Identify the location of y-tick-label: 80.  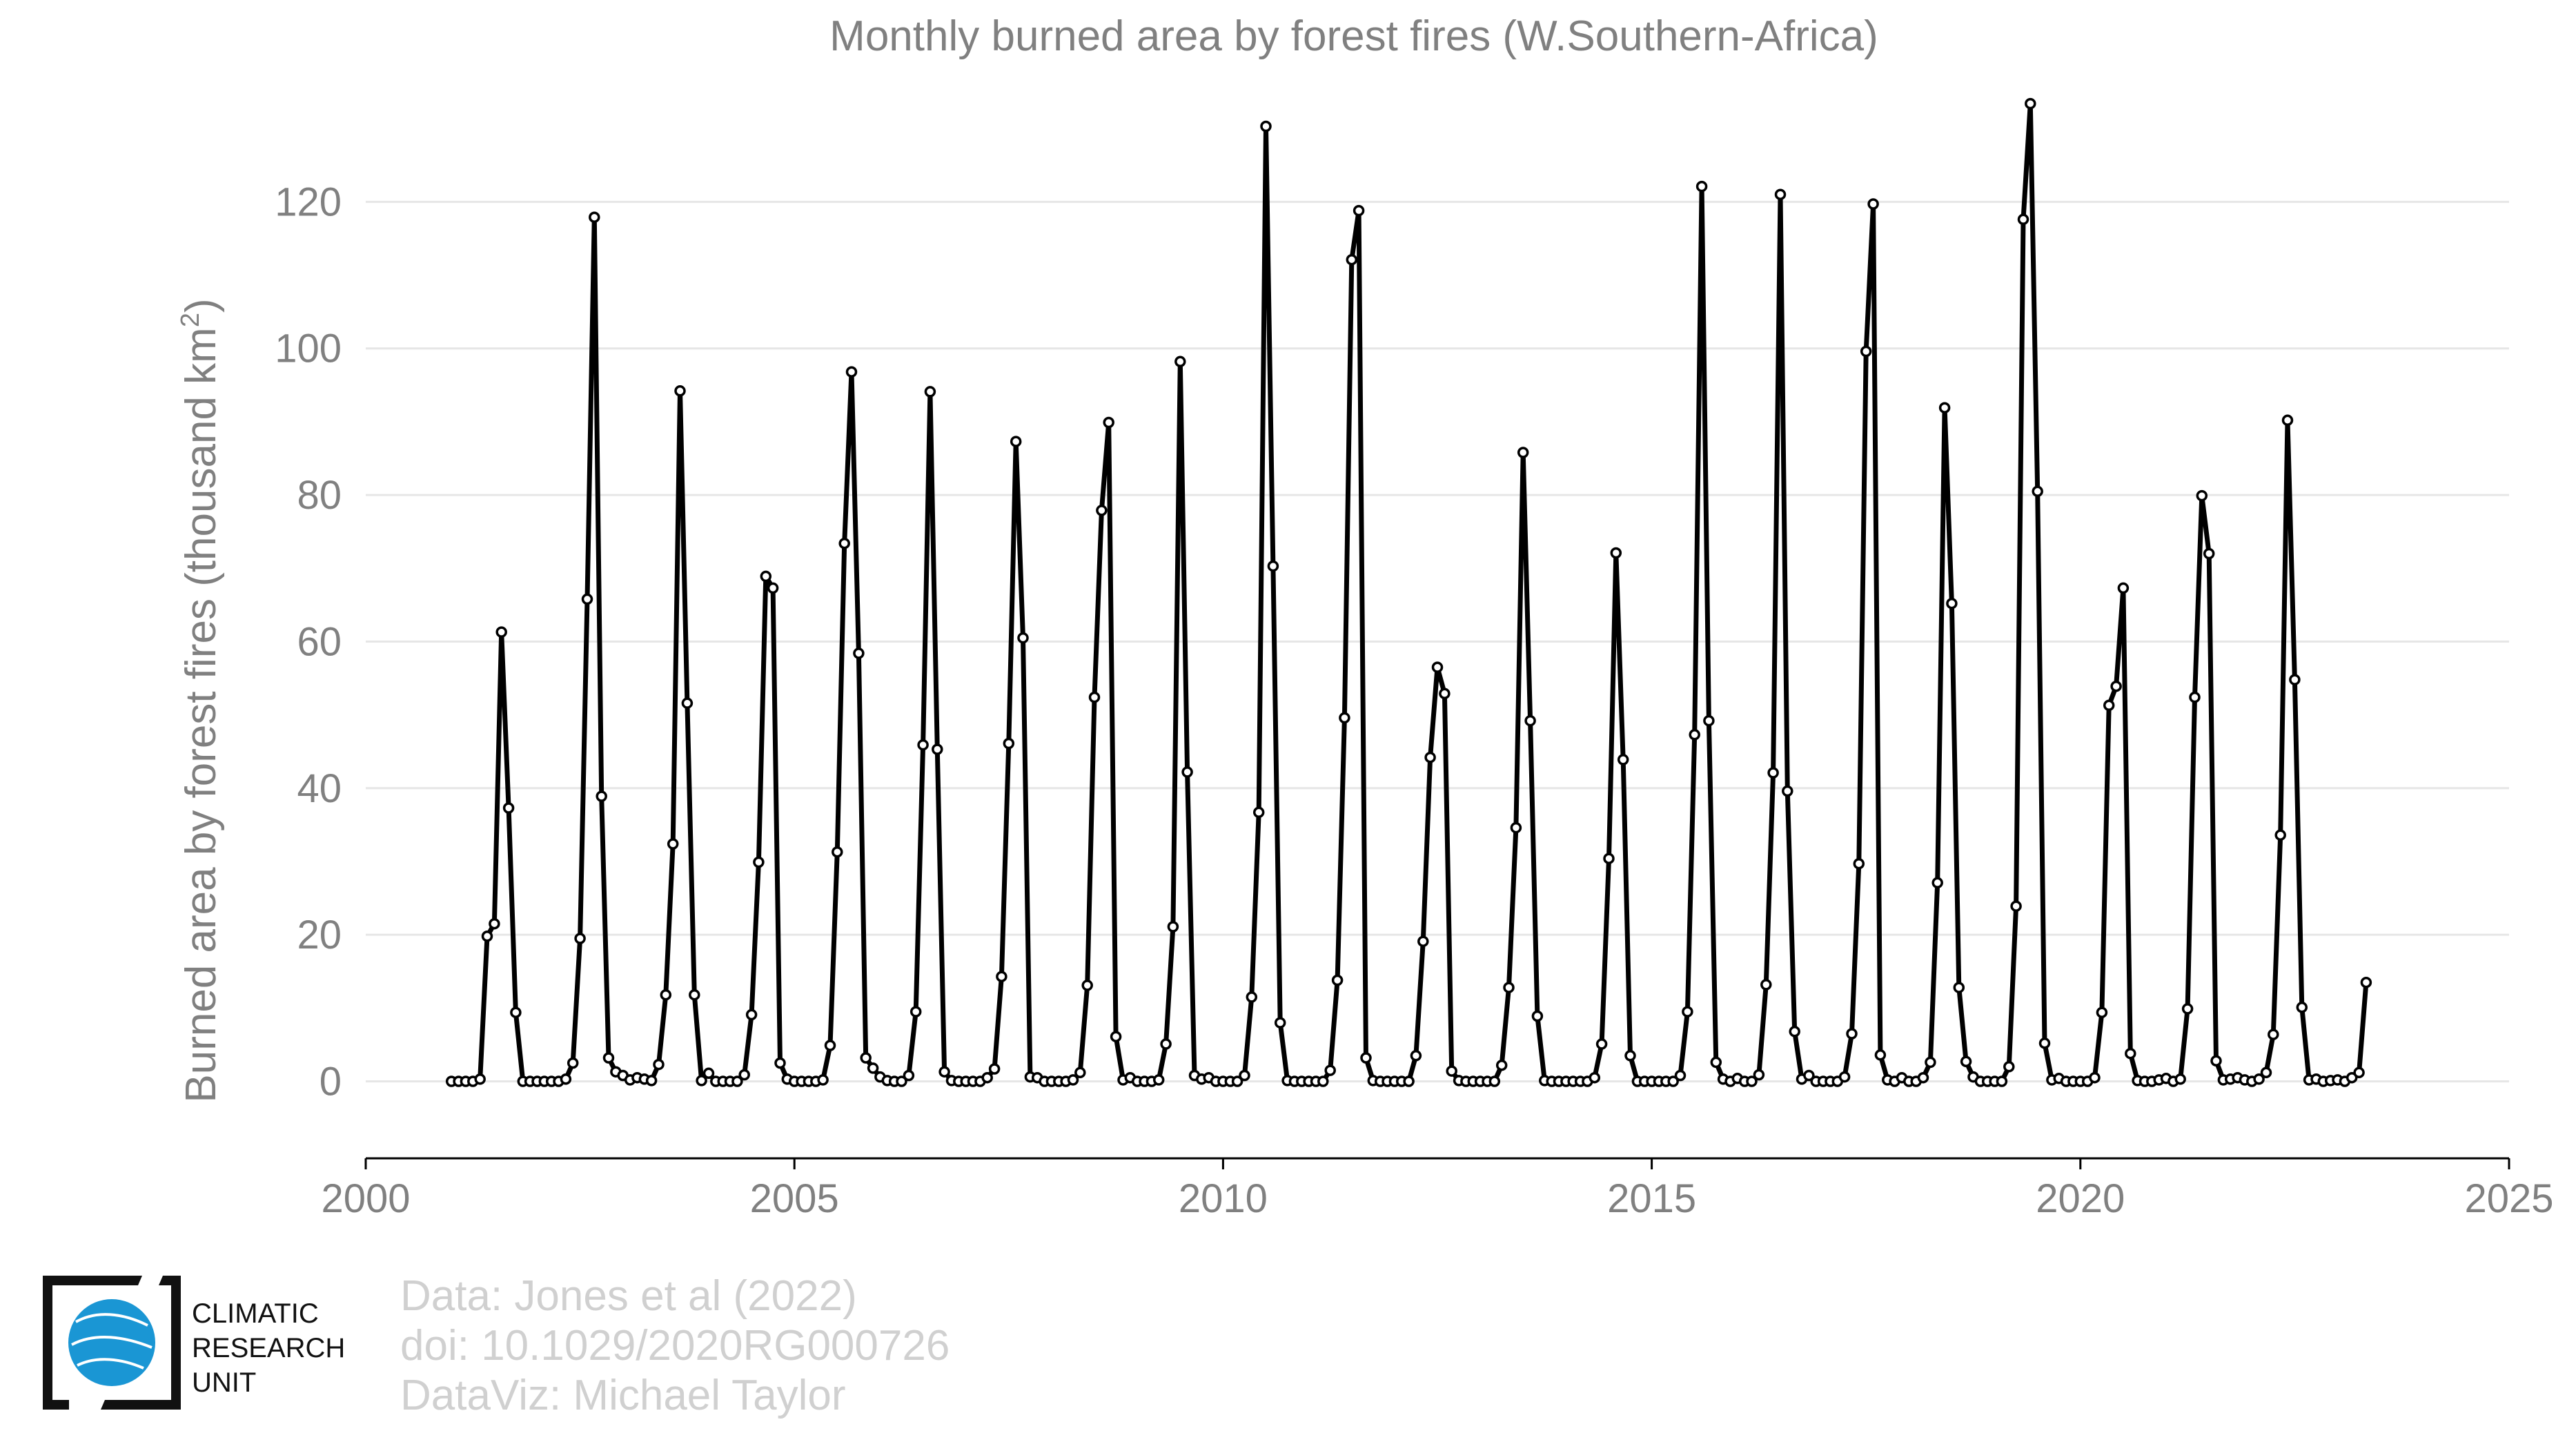
(319, 496).